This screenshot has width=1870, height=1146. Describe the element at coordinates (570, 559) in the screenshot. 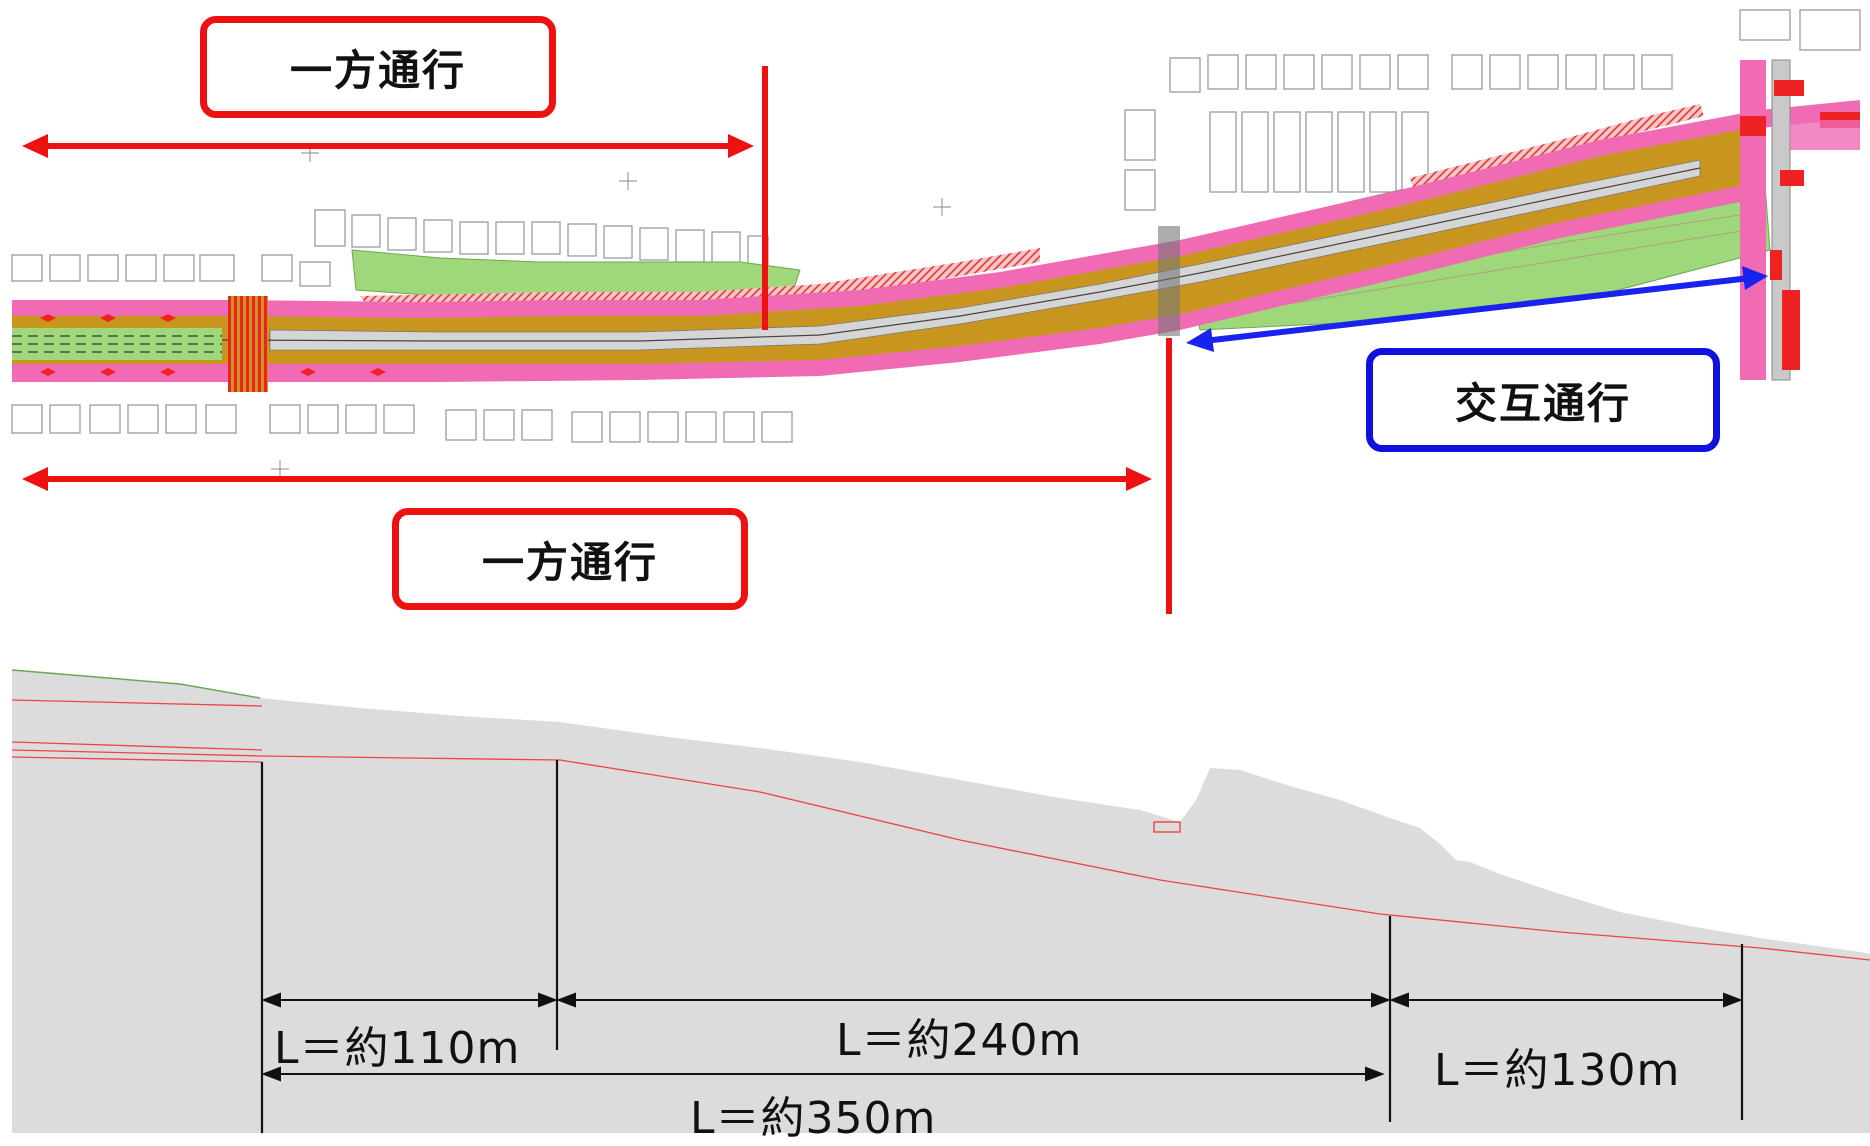

I see `one-way-lower-label: 一方通行` at that location.